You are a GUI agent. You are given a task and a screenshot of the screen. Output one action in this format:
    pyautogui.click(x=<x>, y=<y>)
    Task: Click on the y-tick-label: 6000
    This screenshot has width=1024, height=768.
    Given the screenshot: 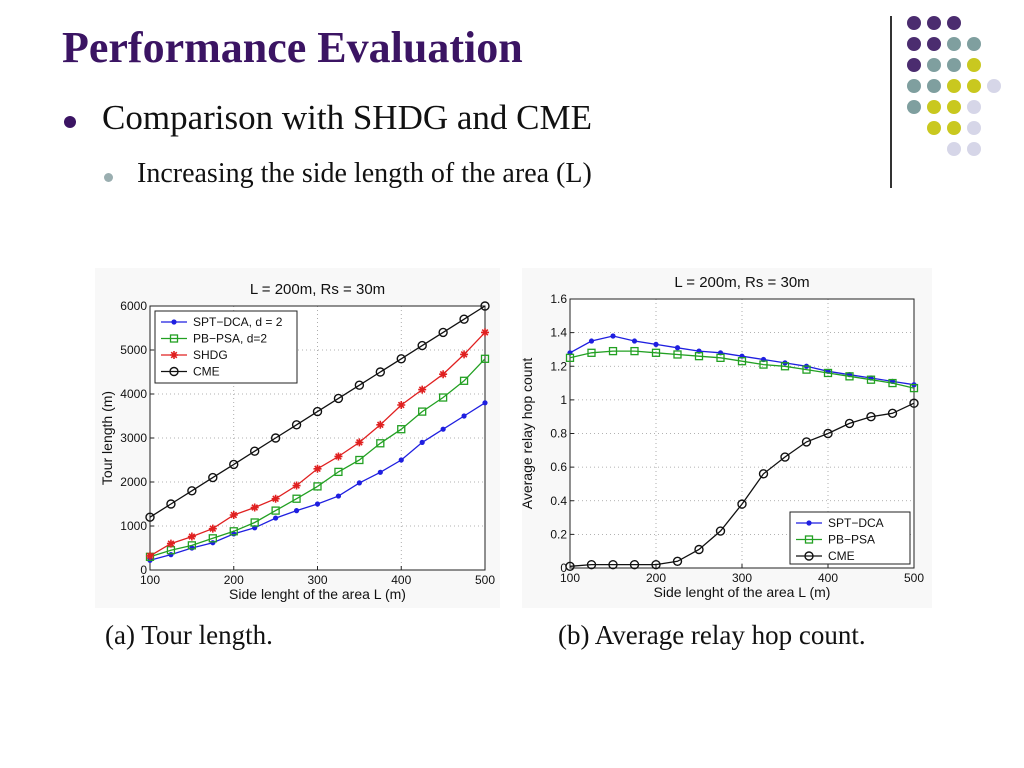 What is the action you would take?
    pyautogui.click(x=133, y=306)
    